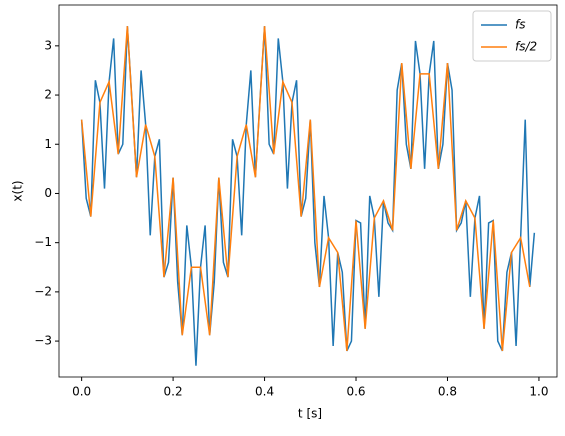 The image size is (565, 436). What do you see at coordinates (512, 36) in the screenshot?
I see `legend-box` at bounding box center [512, 36].